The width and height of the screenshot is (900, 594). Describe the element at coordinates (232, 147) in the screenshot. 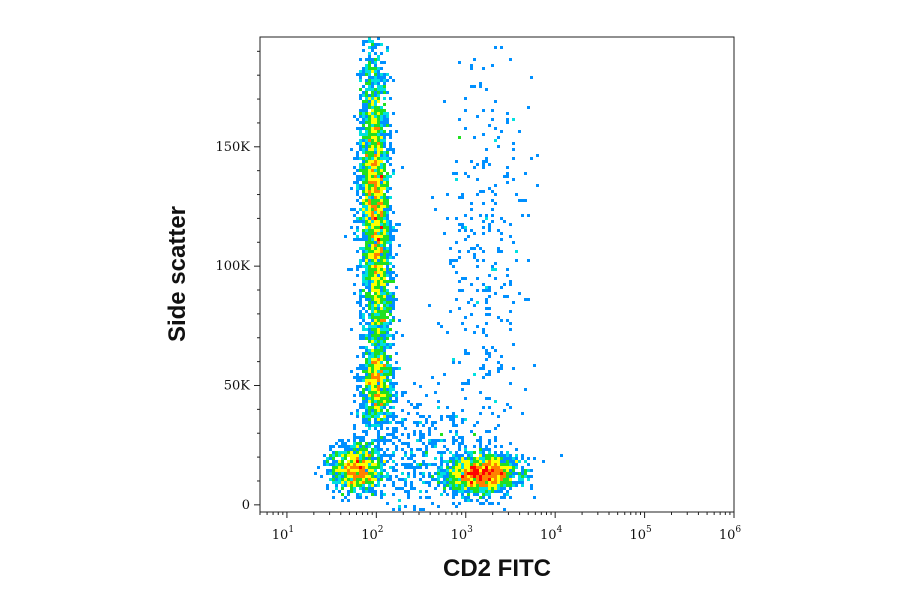

I see `y-tick-label: 150K` at that location.